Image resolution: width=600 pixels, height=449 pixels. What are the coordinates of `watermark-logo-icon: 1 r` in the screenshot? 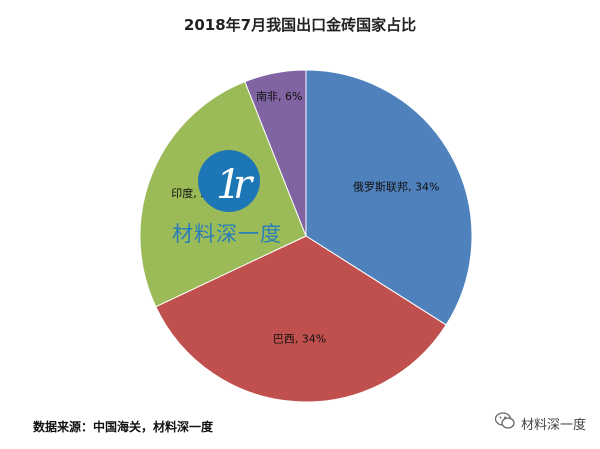 It's located at (229, 183).